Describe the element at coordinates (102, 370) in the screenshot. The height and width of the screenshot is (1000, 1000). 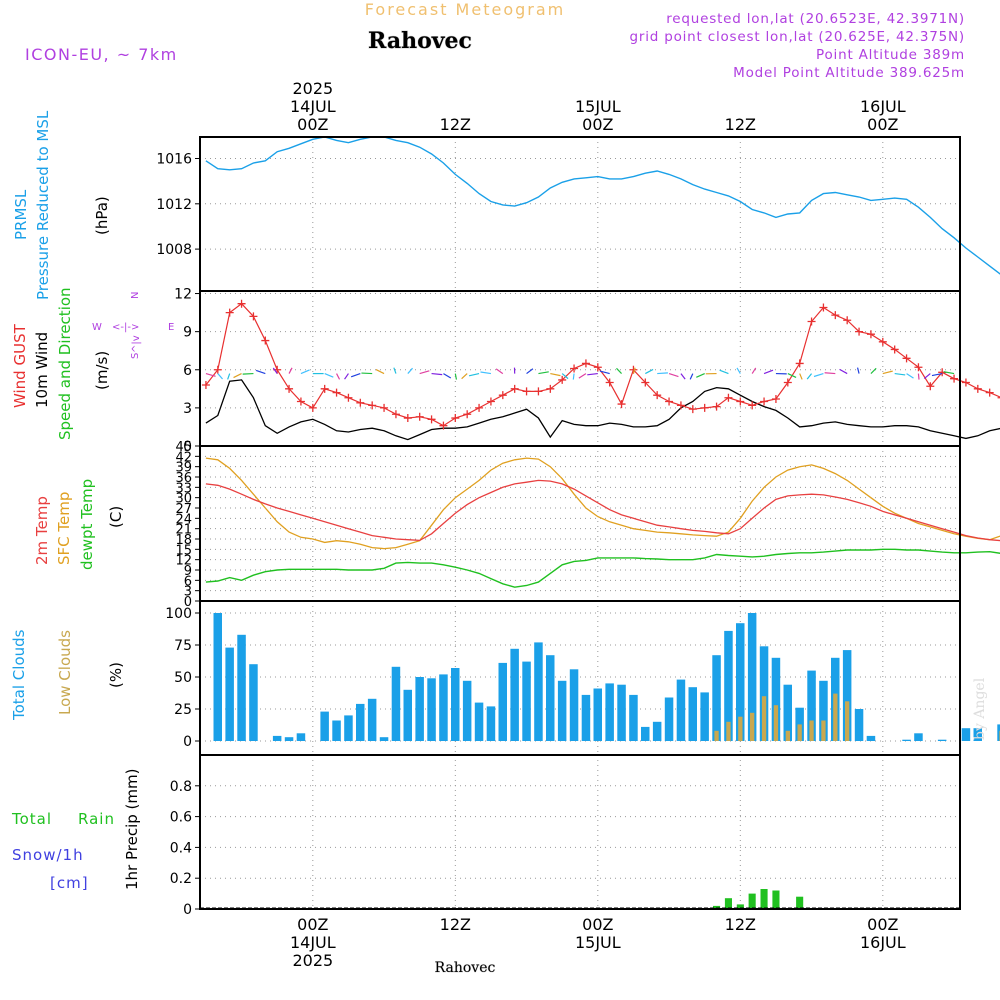
I see `wind-unit: (m/s)` at that location.